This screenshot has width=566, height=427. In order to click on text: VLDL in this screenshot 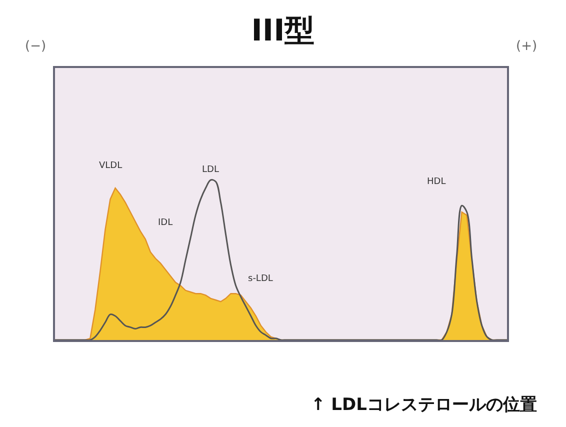, I will do `click(110, 166)`.